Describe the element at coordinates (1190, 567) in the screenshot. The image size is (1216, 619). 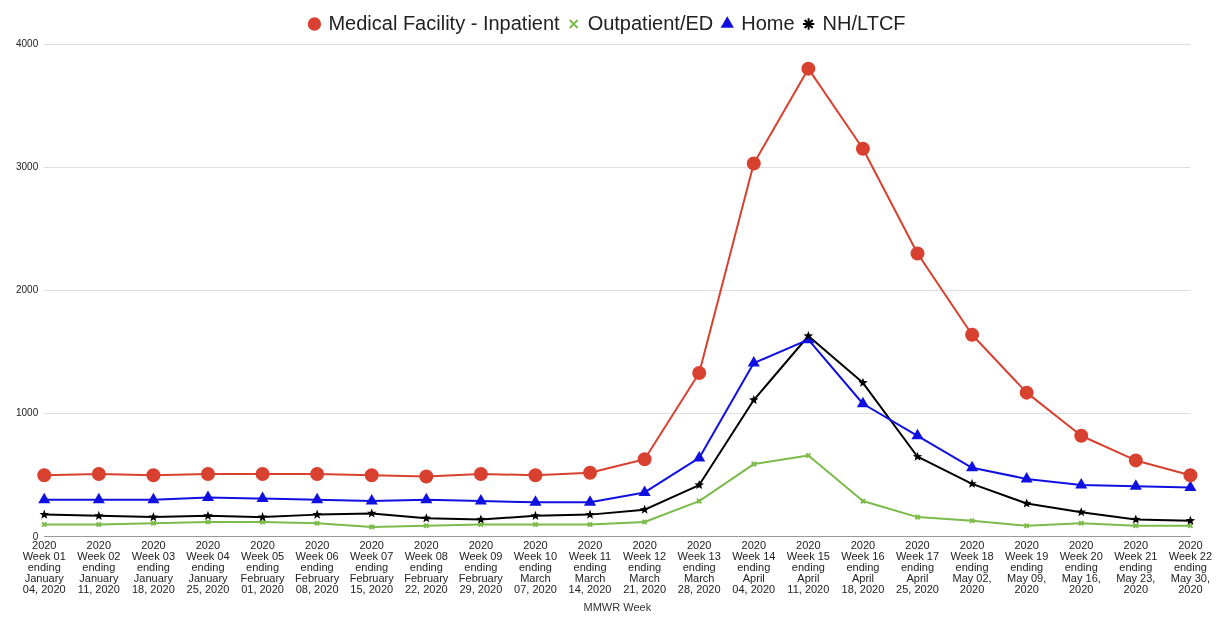
I see `x-tick-label: 2020 Week 22 ending May 30, 2020` at that location.